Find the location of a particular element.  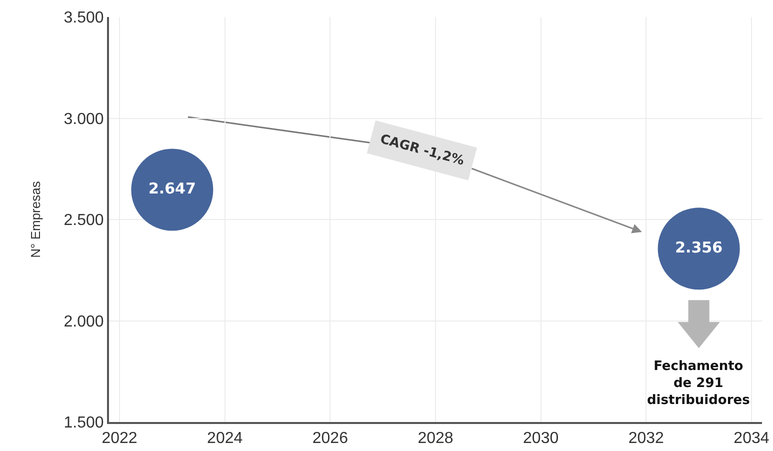

x-tick-label: 2032 is located at coordinates (646, 439).